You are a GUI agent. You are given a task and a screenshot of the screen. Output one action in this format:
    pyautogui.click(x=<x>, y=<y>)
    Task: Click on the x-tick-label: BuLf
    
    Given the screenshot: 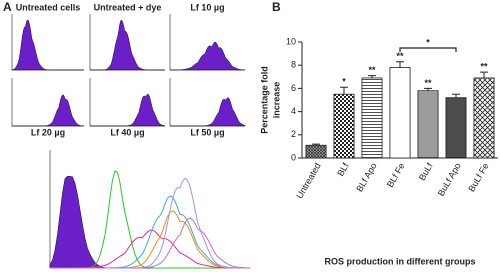 What is the action you would take?
    pyautogui.click(x=426, y=171)
    